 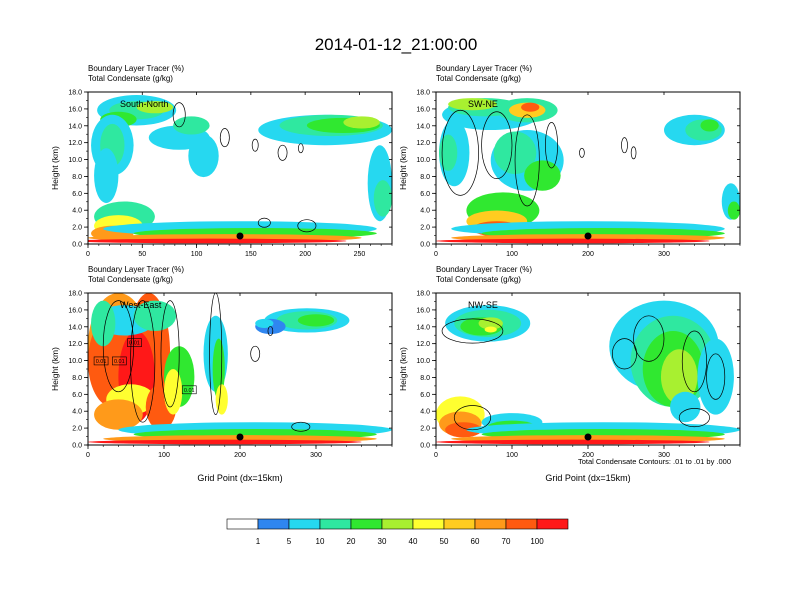 I want to click on colorbar-label: 10, so click(x=320, y=541).